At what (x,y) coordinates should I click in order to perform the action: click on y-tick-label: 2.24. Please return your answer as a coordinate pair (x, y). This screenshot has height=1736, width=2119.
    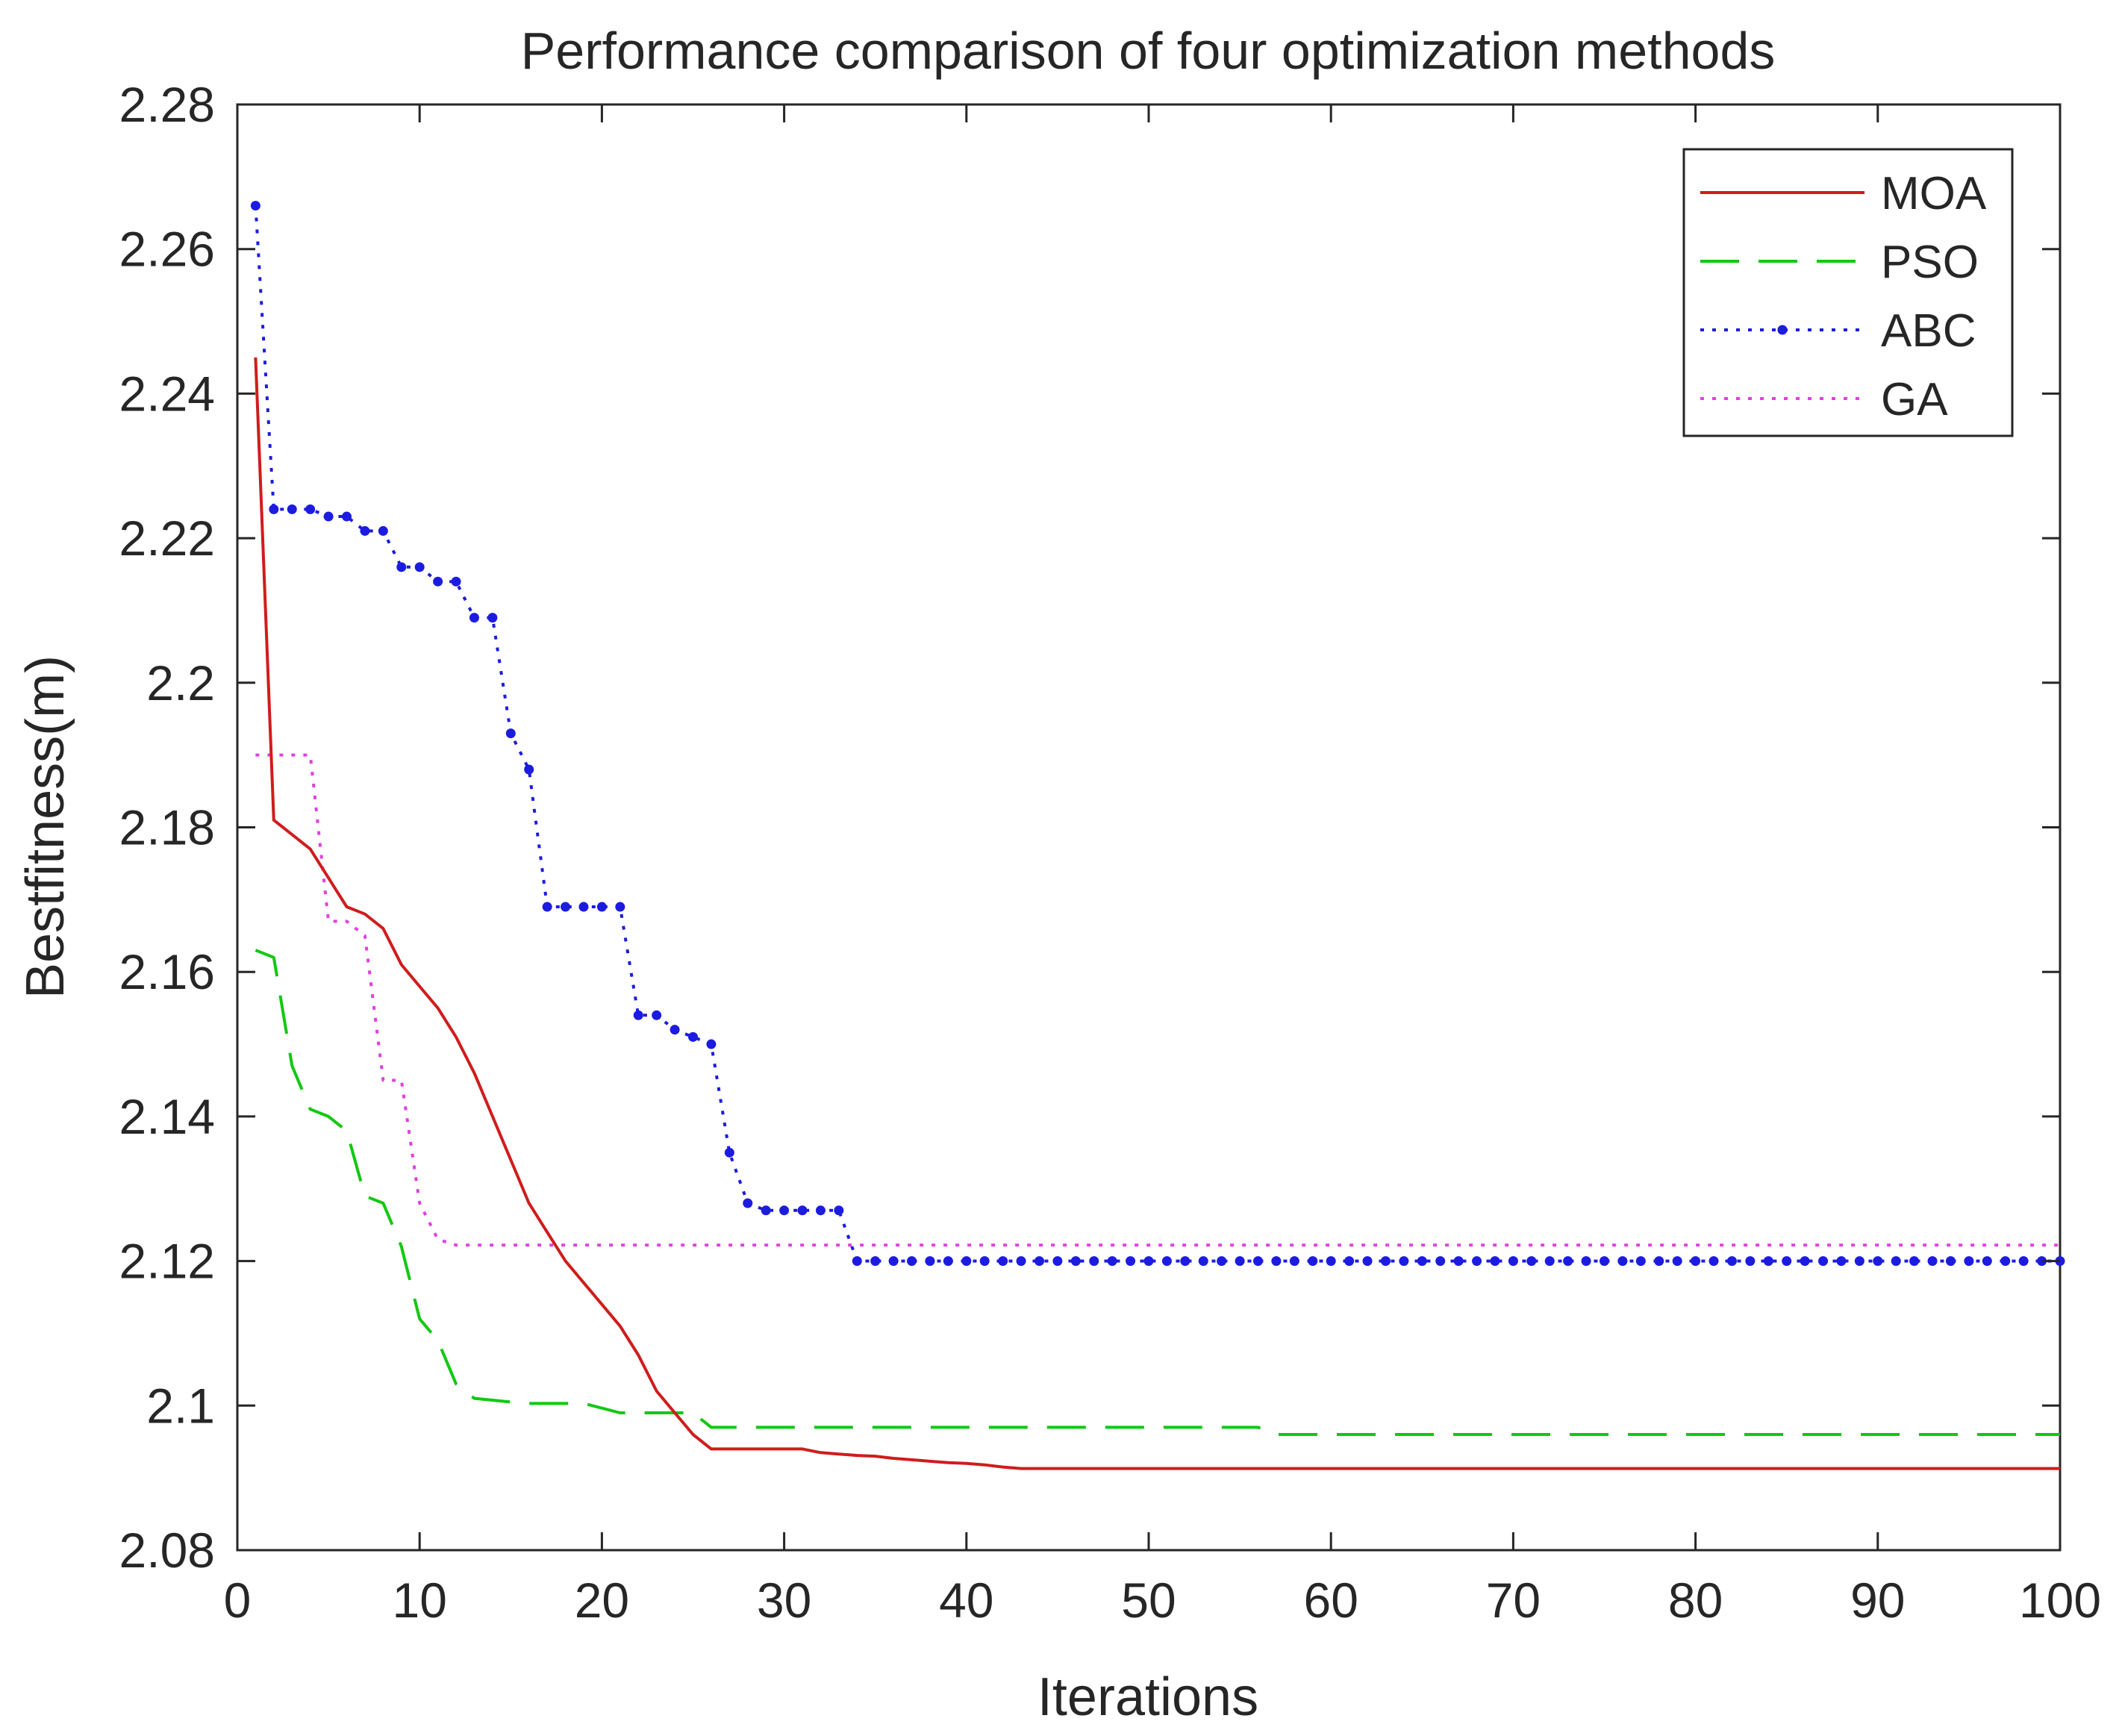
    Looking at the image, I should click on (167, 393).